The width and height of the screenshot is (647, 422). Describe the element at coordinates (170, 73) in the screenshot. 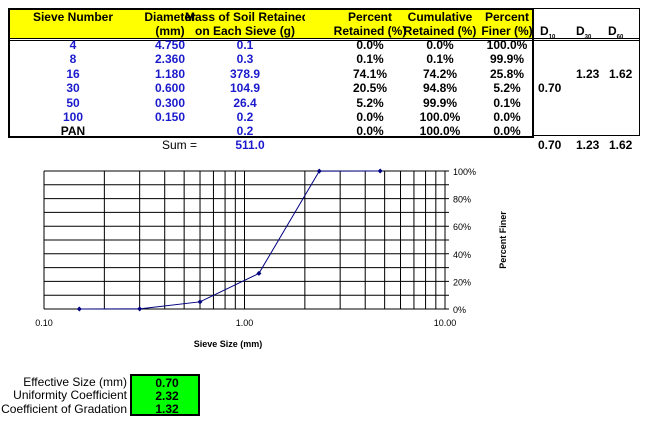

I see `cell-diameter: 1.180` at that location.